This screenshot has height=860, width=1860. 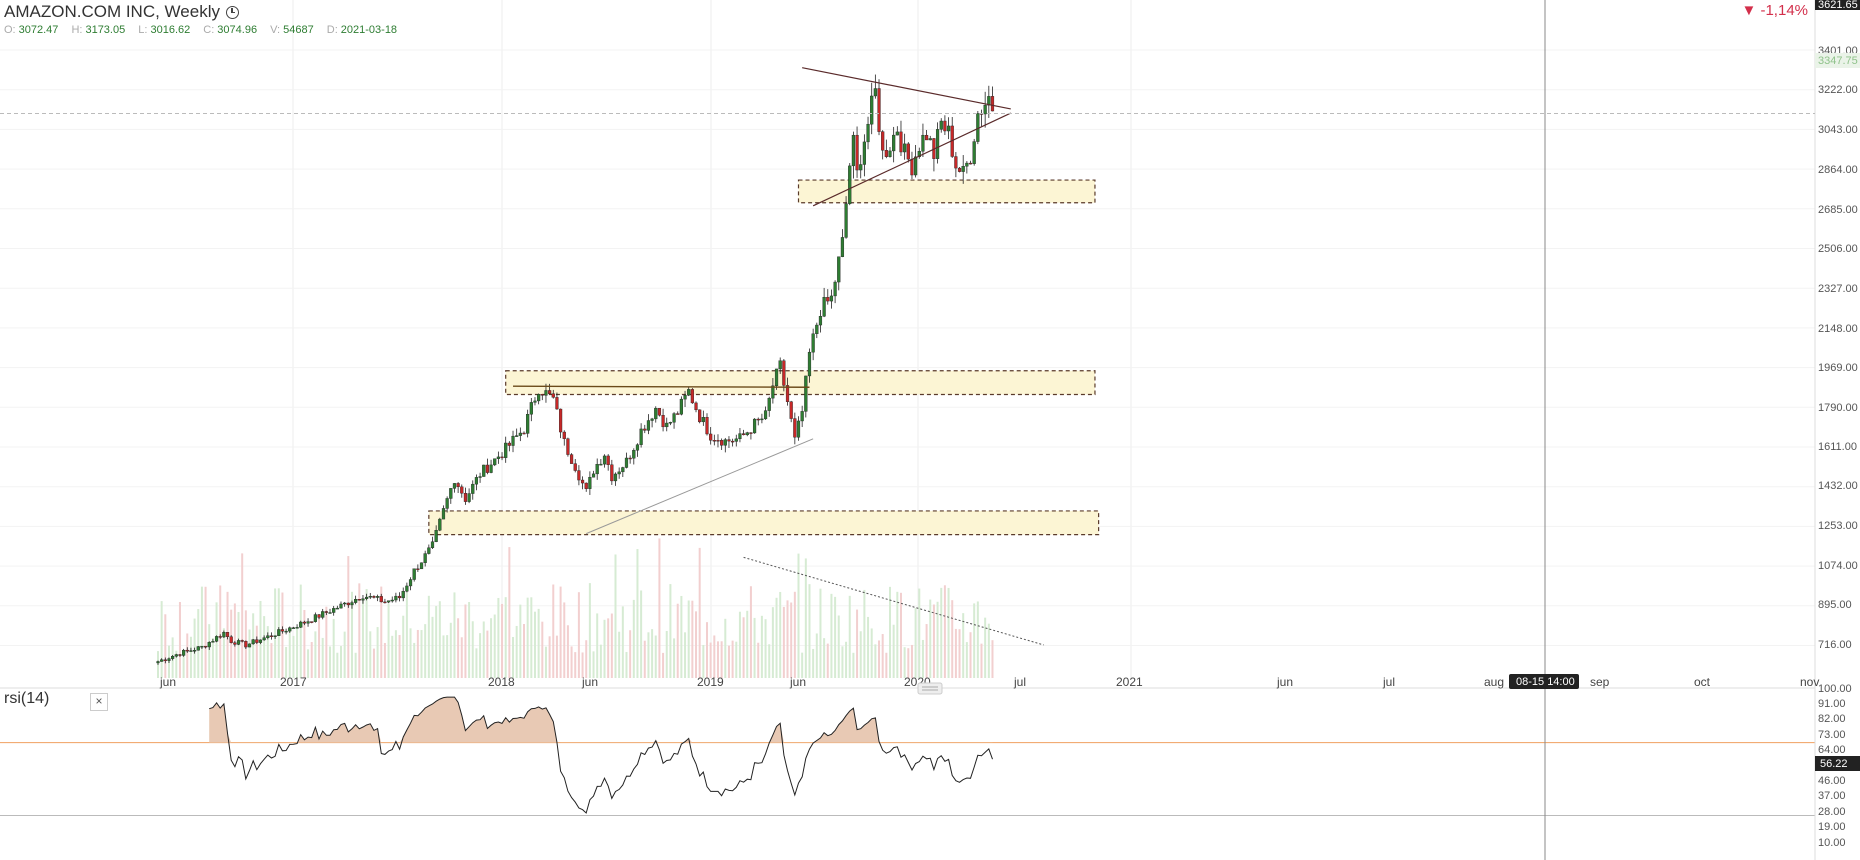 I want to click on close-icon: ×, so click(x=99, y=702).